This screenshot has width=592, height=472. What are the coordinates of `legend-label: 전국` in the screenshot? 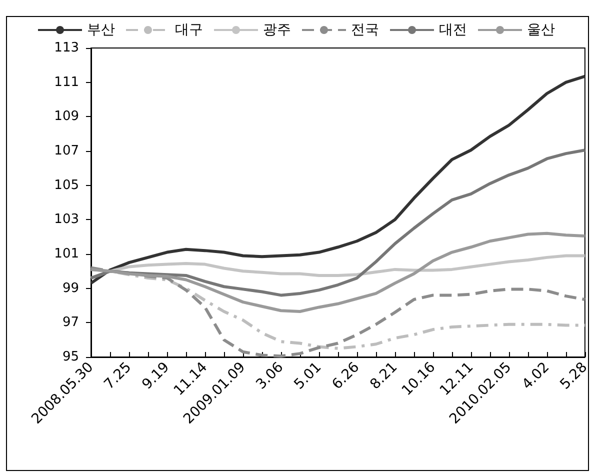 It's located at (365, 30).